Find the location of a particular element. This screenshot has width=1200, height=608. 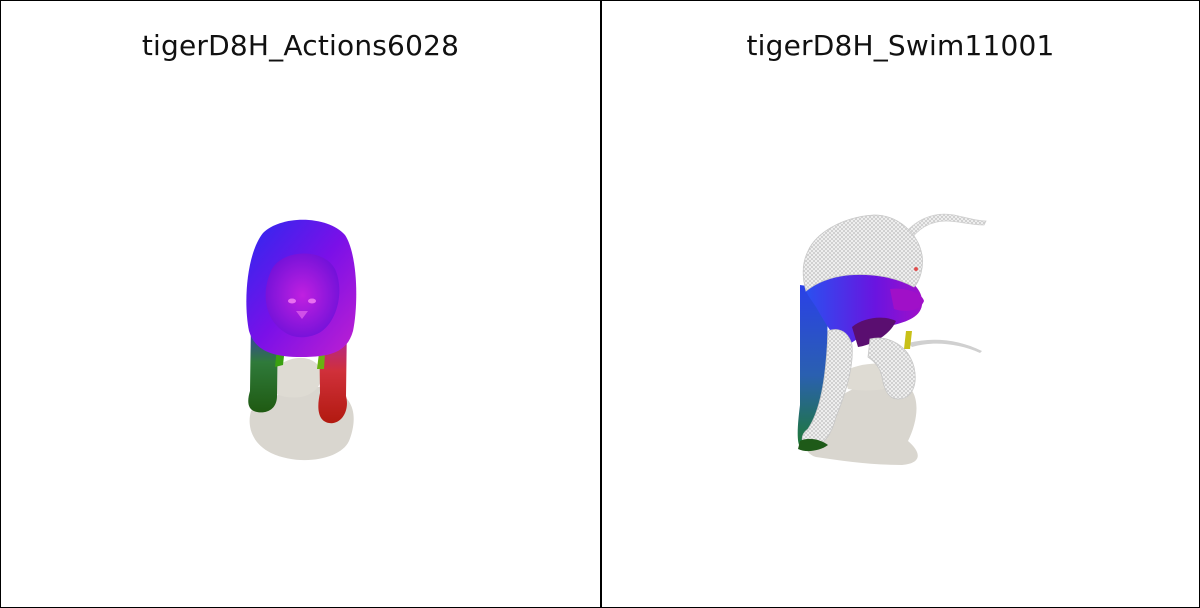

tiger-body is located at coordinates (864, 306).